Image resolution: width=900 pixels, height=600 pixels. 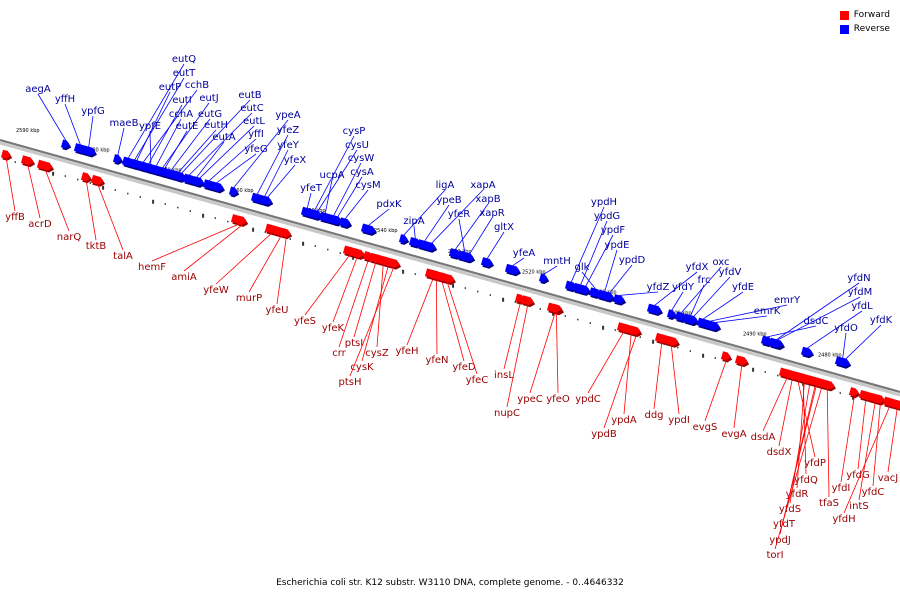 What do you see at coordinates (464, 367) in the screenshot?
I see `forward-gene-label: yfeD` at bounding box center [464, 367].